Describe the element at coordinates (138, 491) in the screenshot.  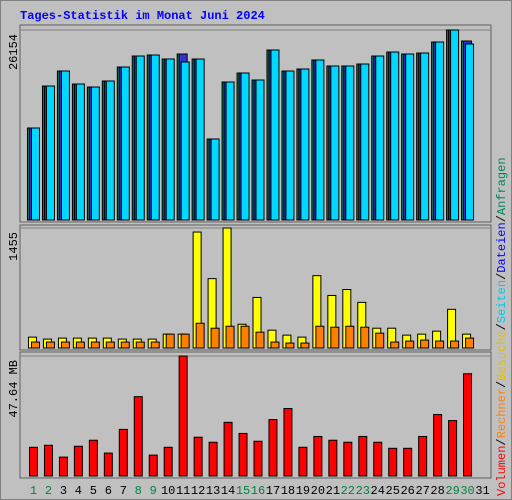
I see `x-tick-label: 8` at that location.